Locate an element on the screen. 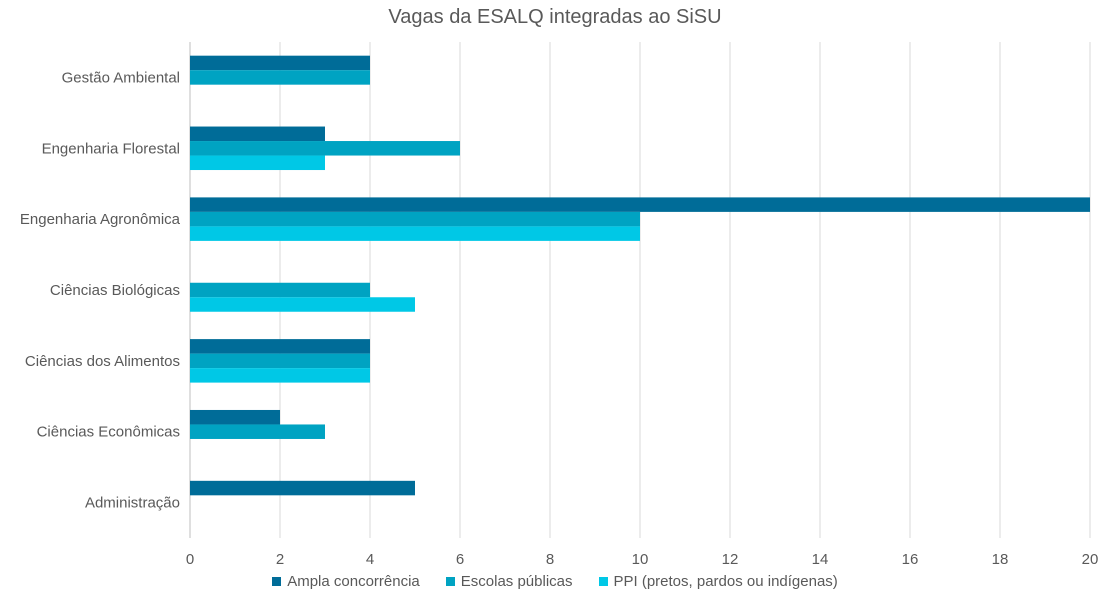  legend-item-ppi: PPI (pretos, pardos ou indígenas) is located at coordinates (718, 581).